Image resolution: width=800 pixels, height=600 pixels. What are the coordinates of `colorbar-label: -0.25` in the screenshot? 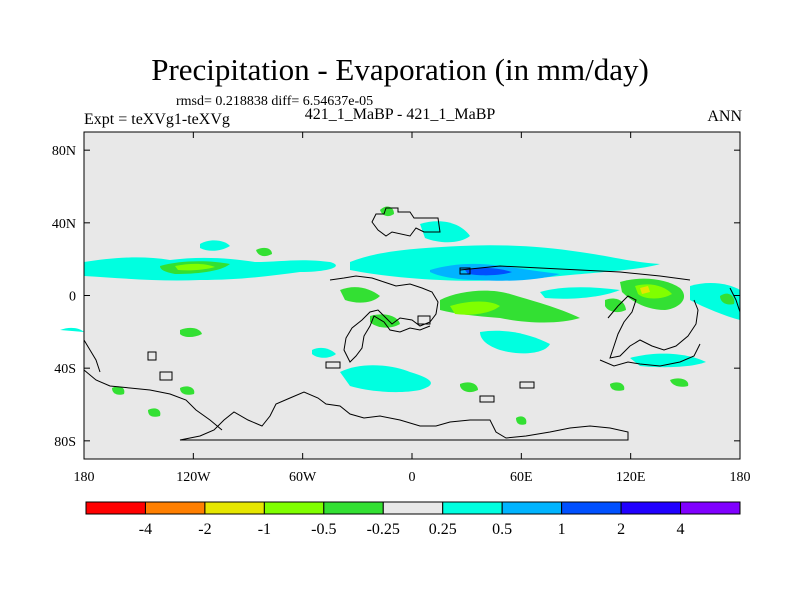 It's located at (383, 529).